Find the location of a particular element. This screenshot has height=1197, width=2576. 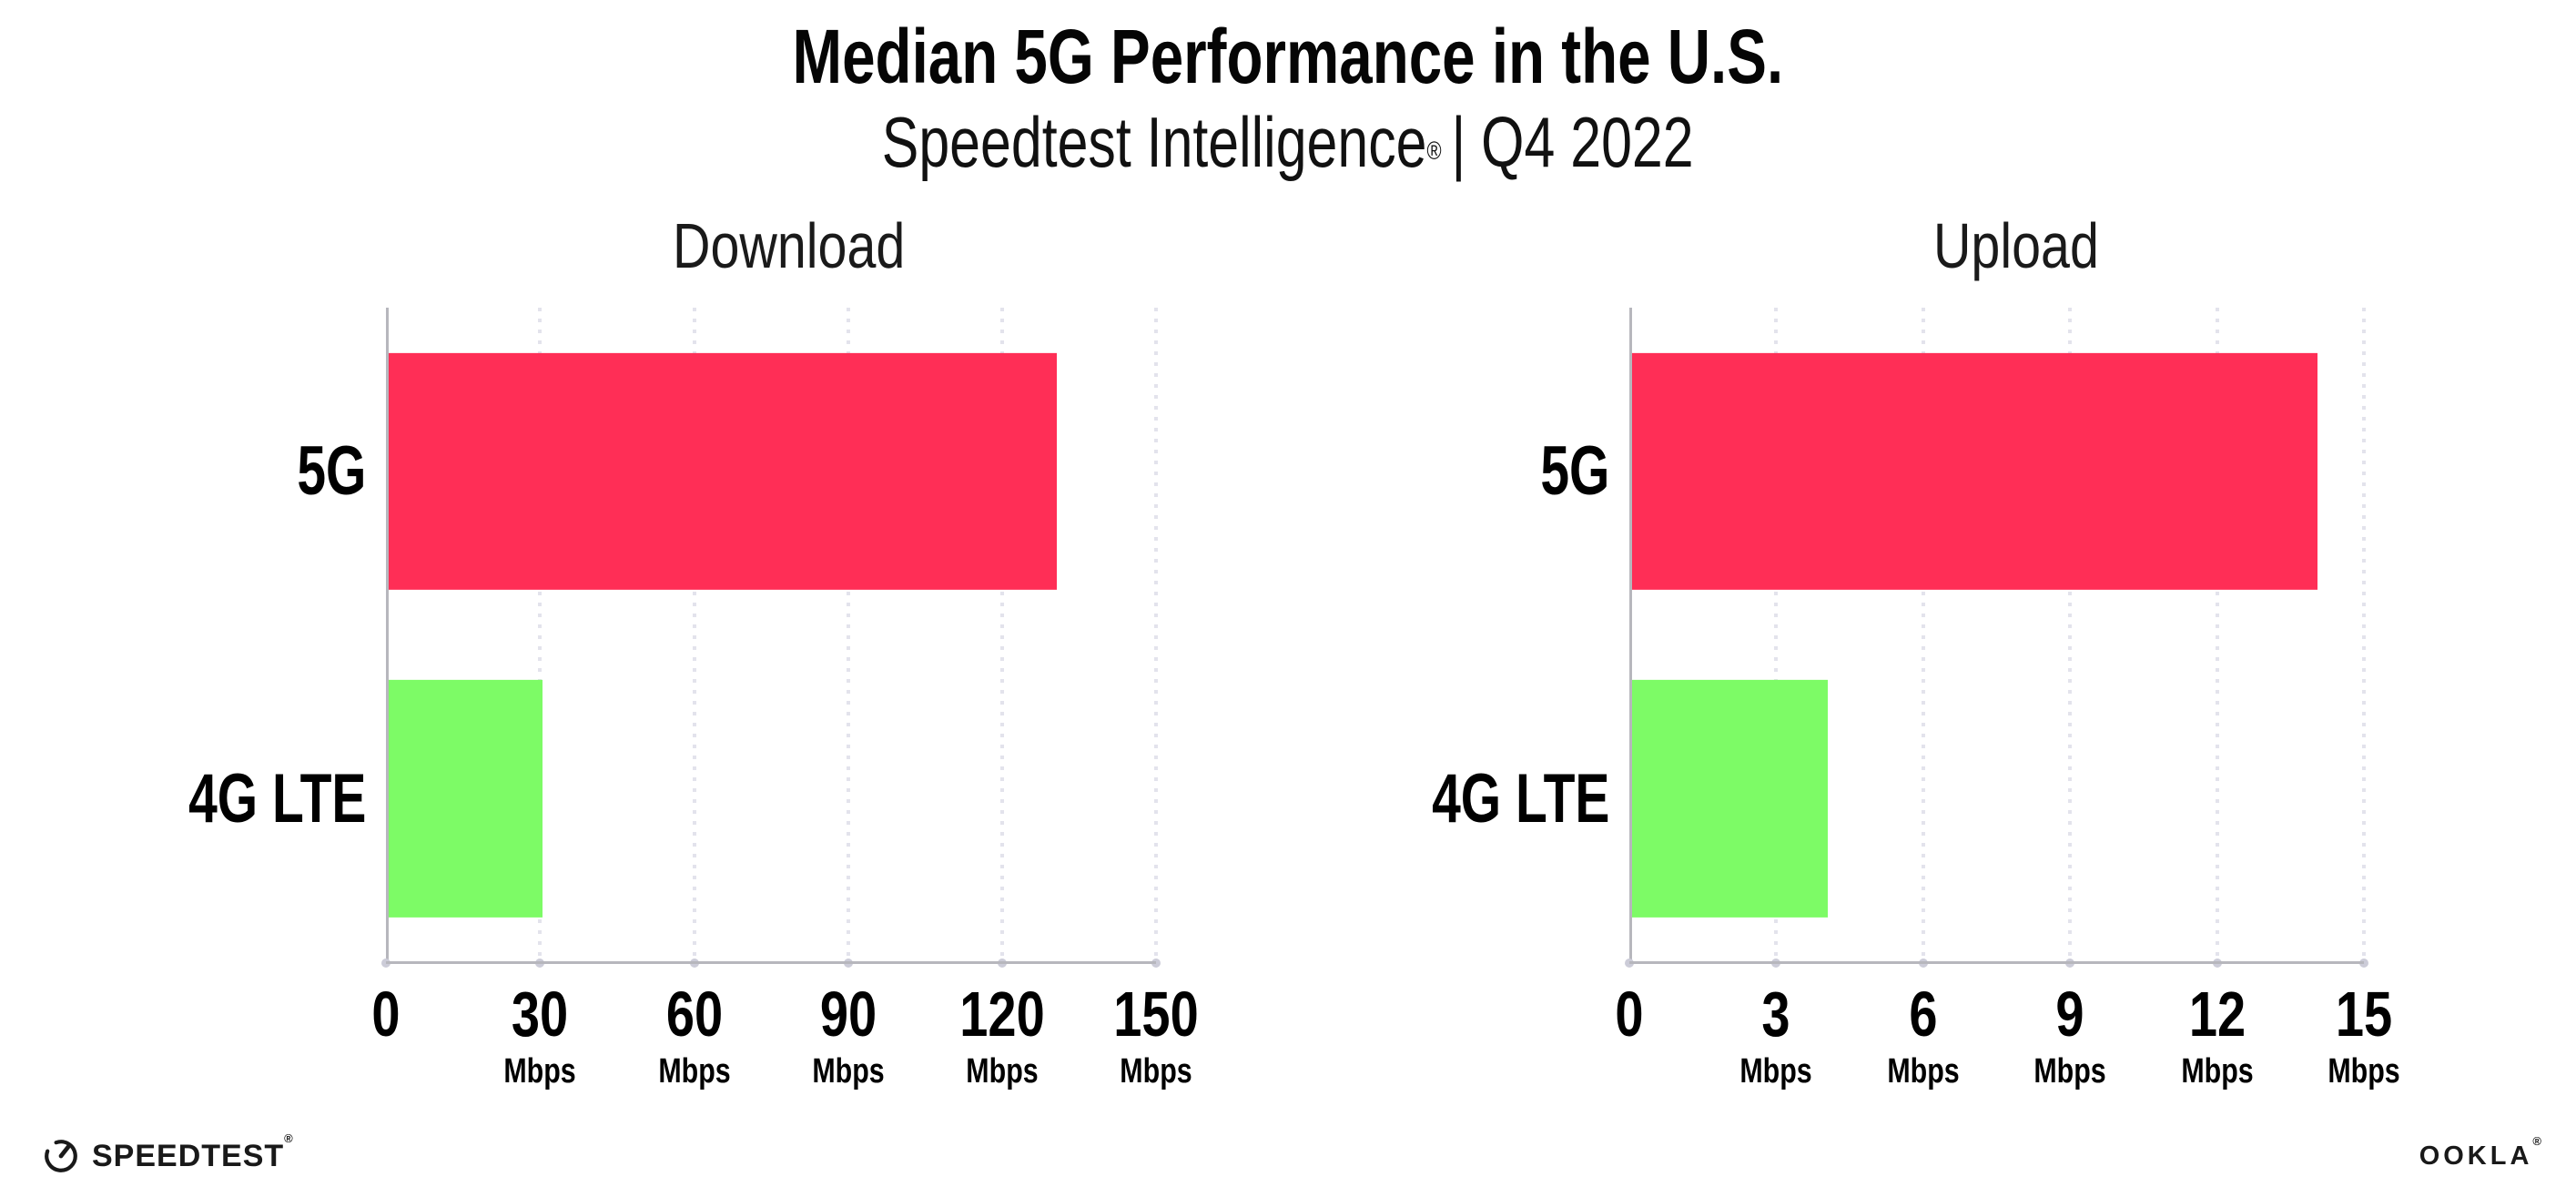

speedtest-wordmark: SPEEDTEST® is located at coordinates (193, 1152).